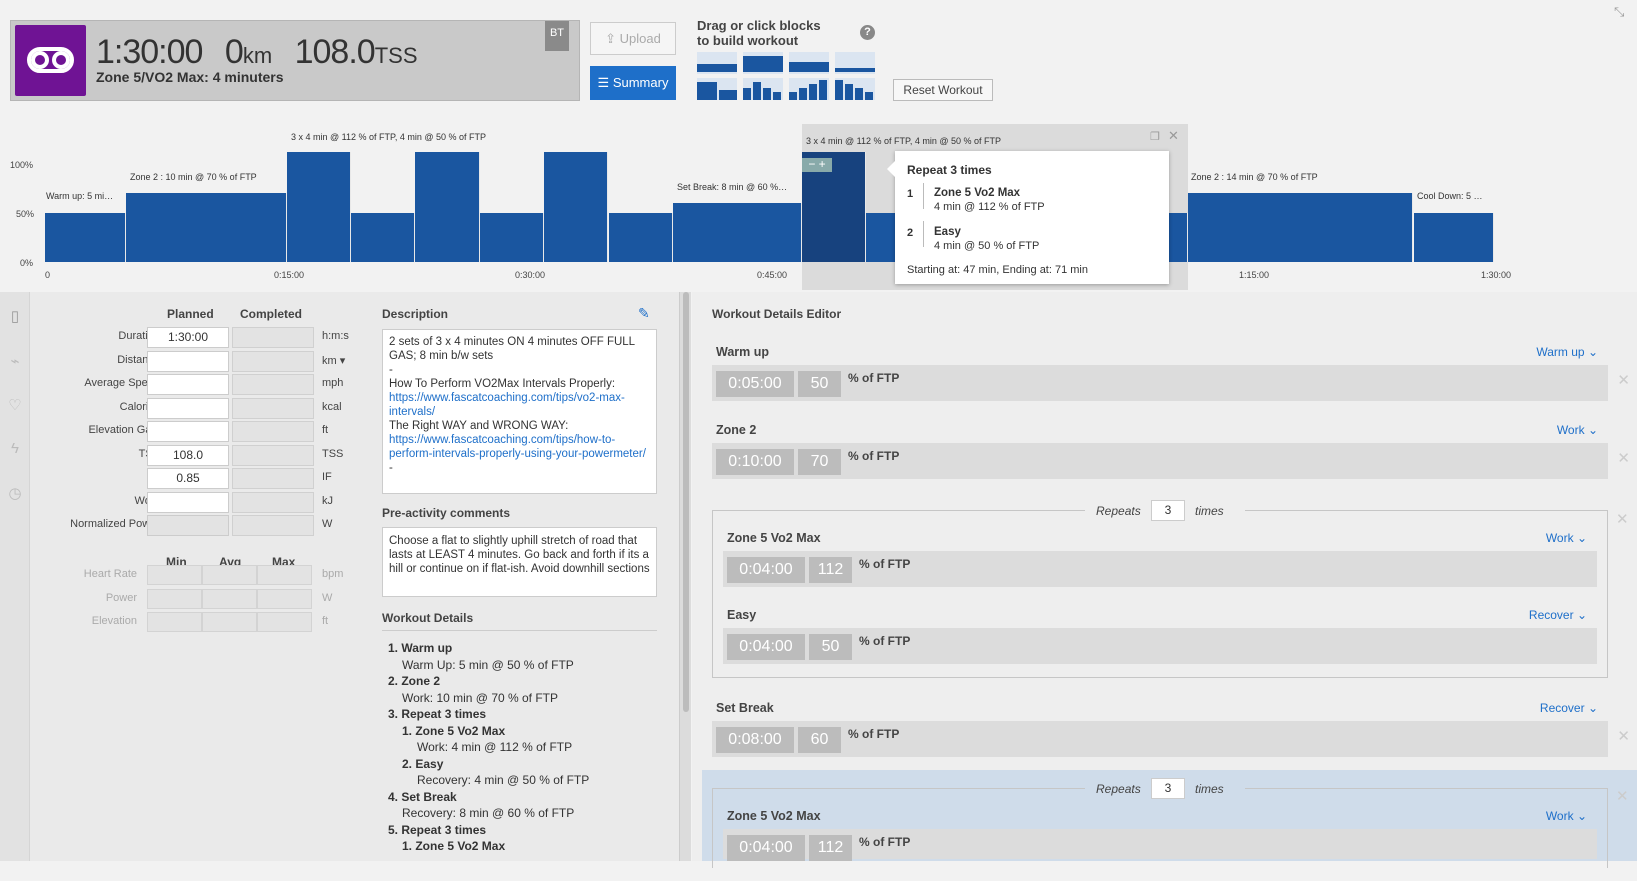  Describe the element at coordinates (717, 63) in the screenshot. I see `block-steady-low` at that location.